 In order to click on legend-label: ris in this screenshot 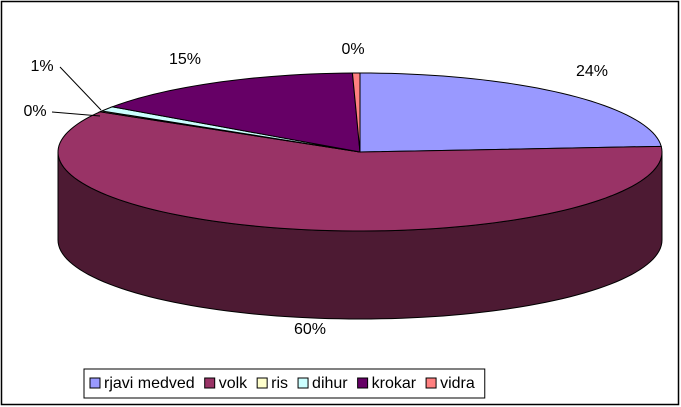, I will do `click(279, 383)`.